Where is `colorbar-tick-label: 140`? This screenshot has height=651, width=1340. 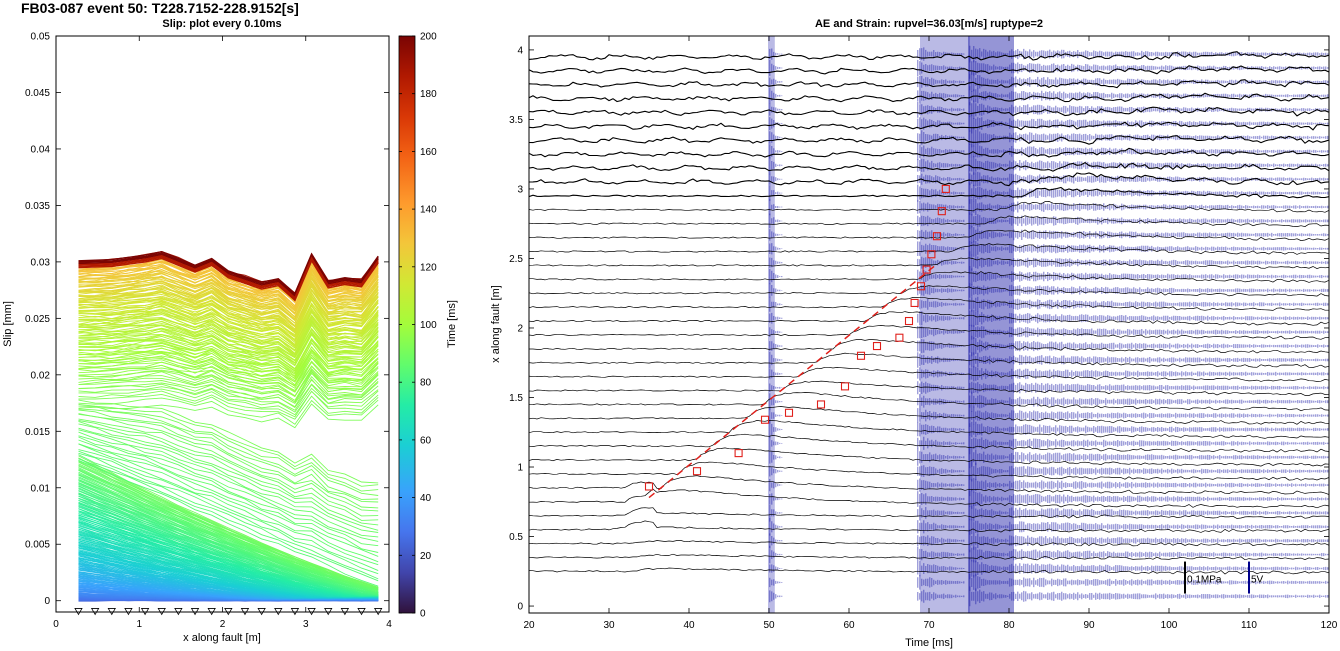
colorbar-tick-label: 140 is located at coordinates (428, 210).